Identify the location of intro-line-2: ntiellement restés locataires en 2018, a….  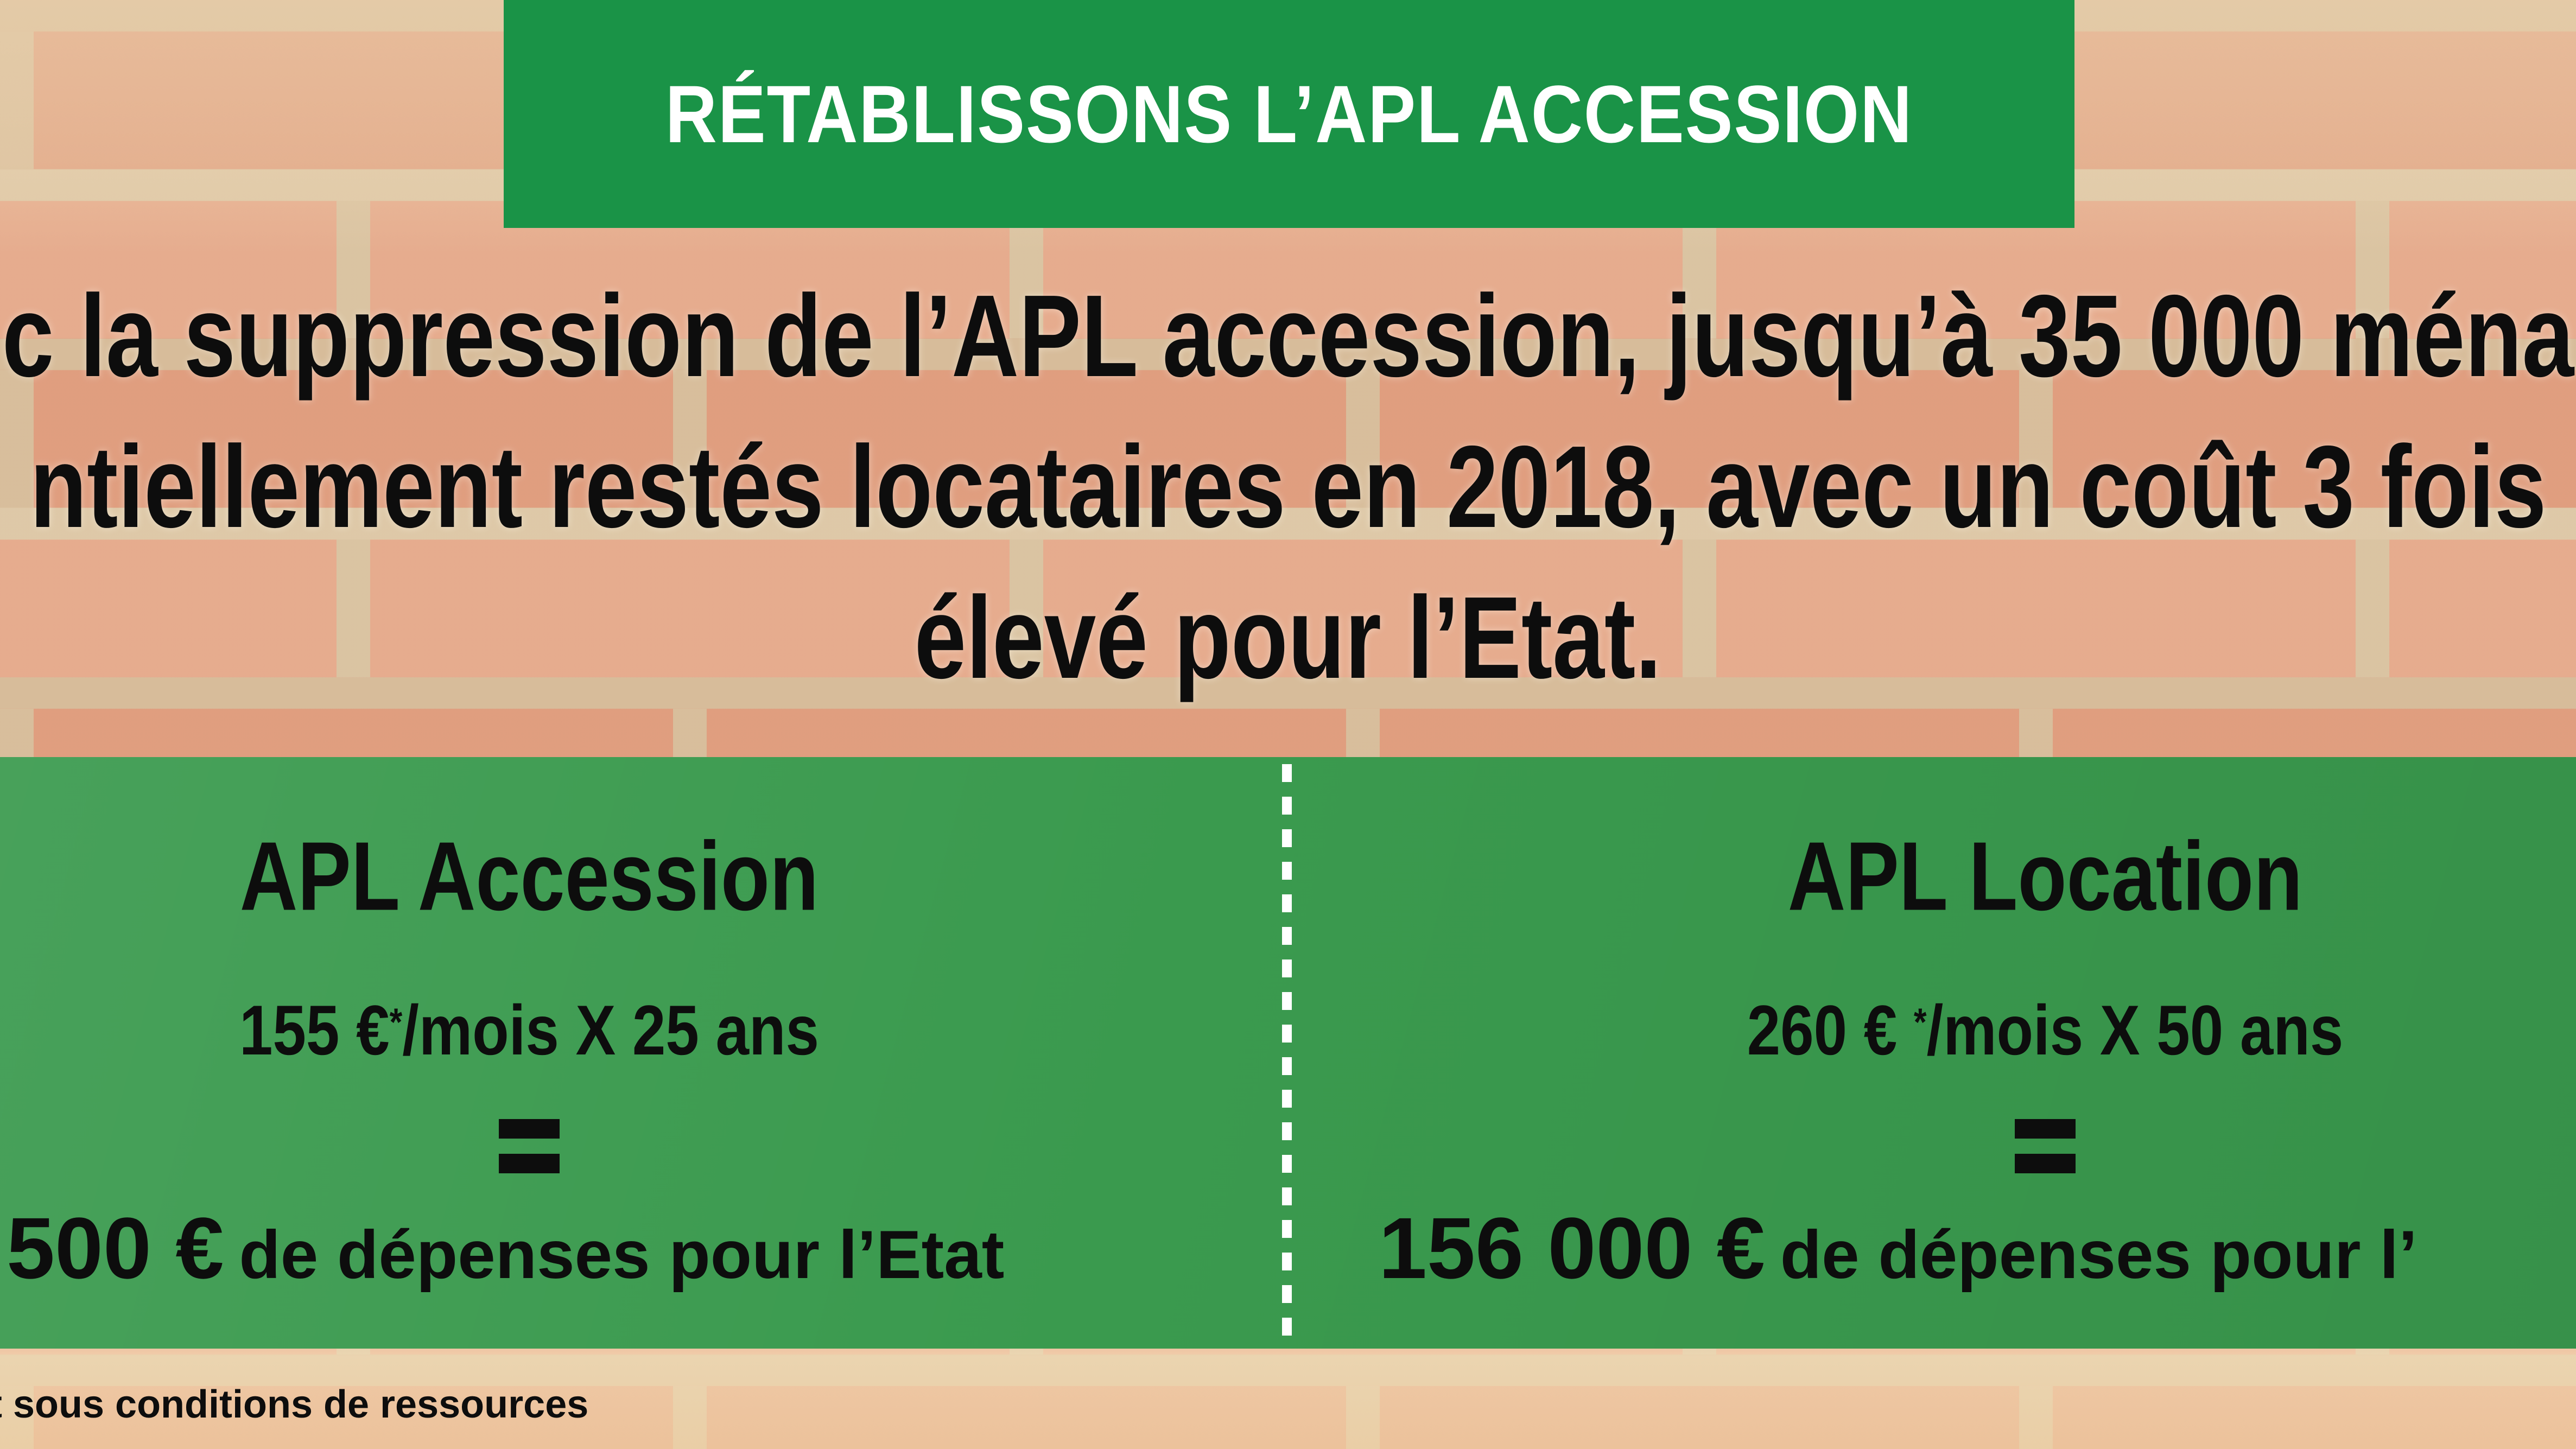
(1288, 487).